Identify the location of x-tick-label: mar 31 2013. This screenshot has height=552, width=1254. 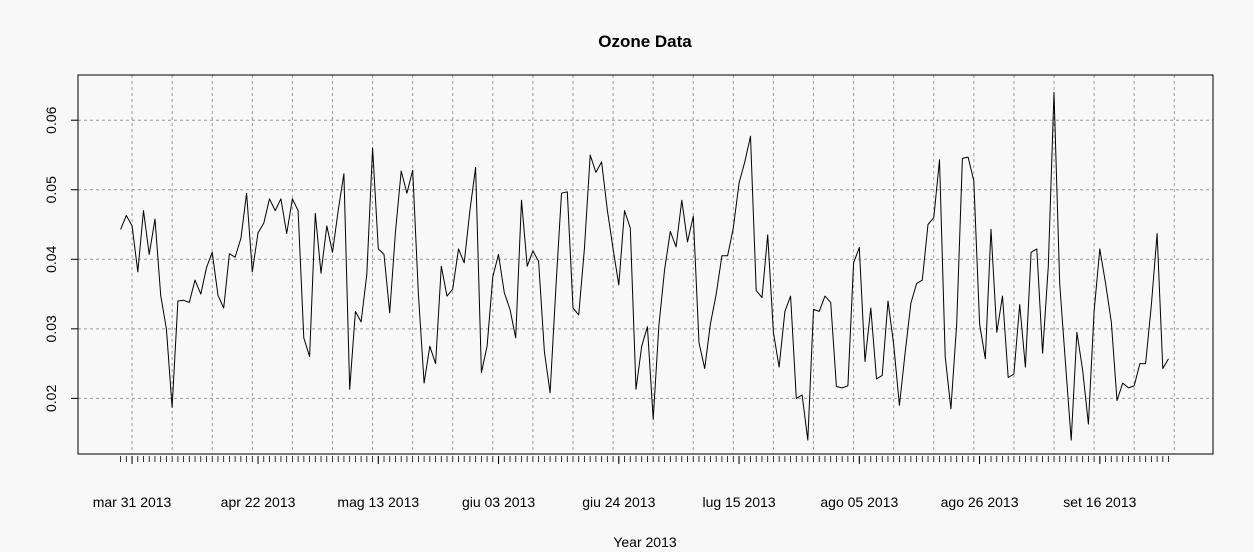
(132, 502).